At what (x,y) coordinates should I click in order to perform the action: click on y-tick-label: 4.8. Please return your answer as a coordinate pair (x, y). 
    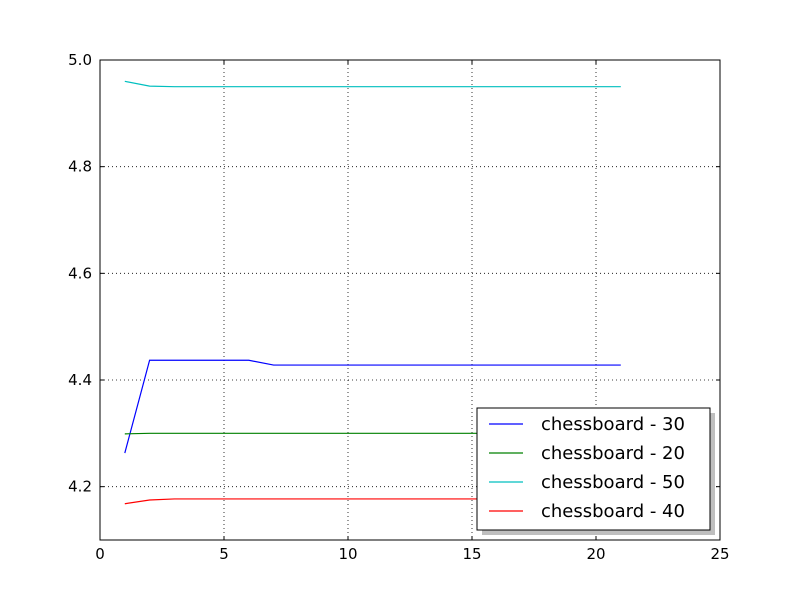
    Looking at the image, I should click on (80, 167).